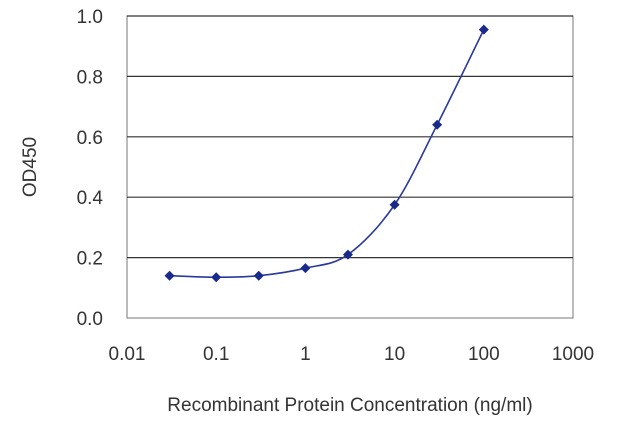 This screenshot has width=640, height=427. I want to click on y-tick-label: 0.6, so click(90, 138).